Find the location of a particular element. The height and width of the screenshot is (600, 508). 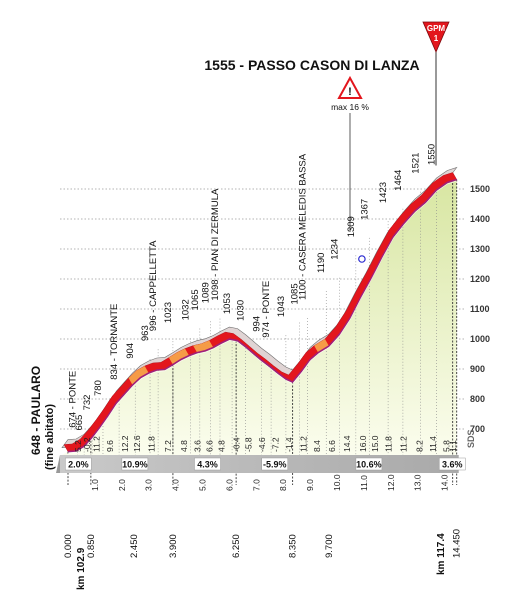

waypoint-label: 1032 is located at coordinates (185, 309).